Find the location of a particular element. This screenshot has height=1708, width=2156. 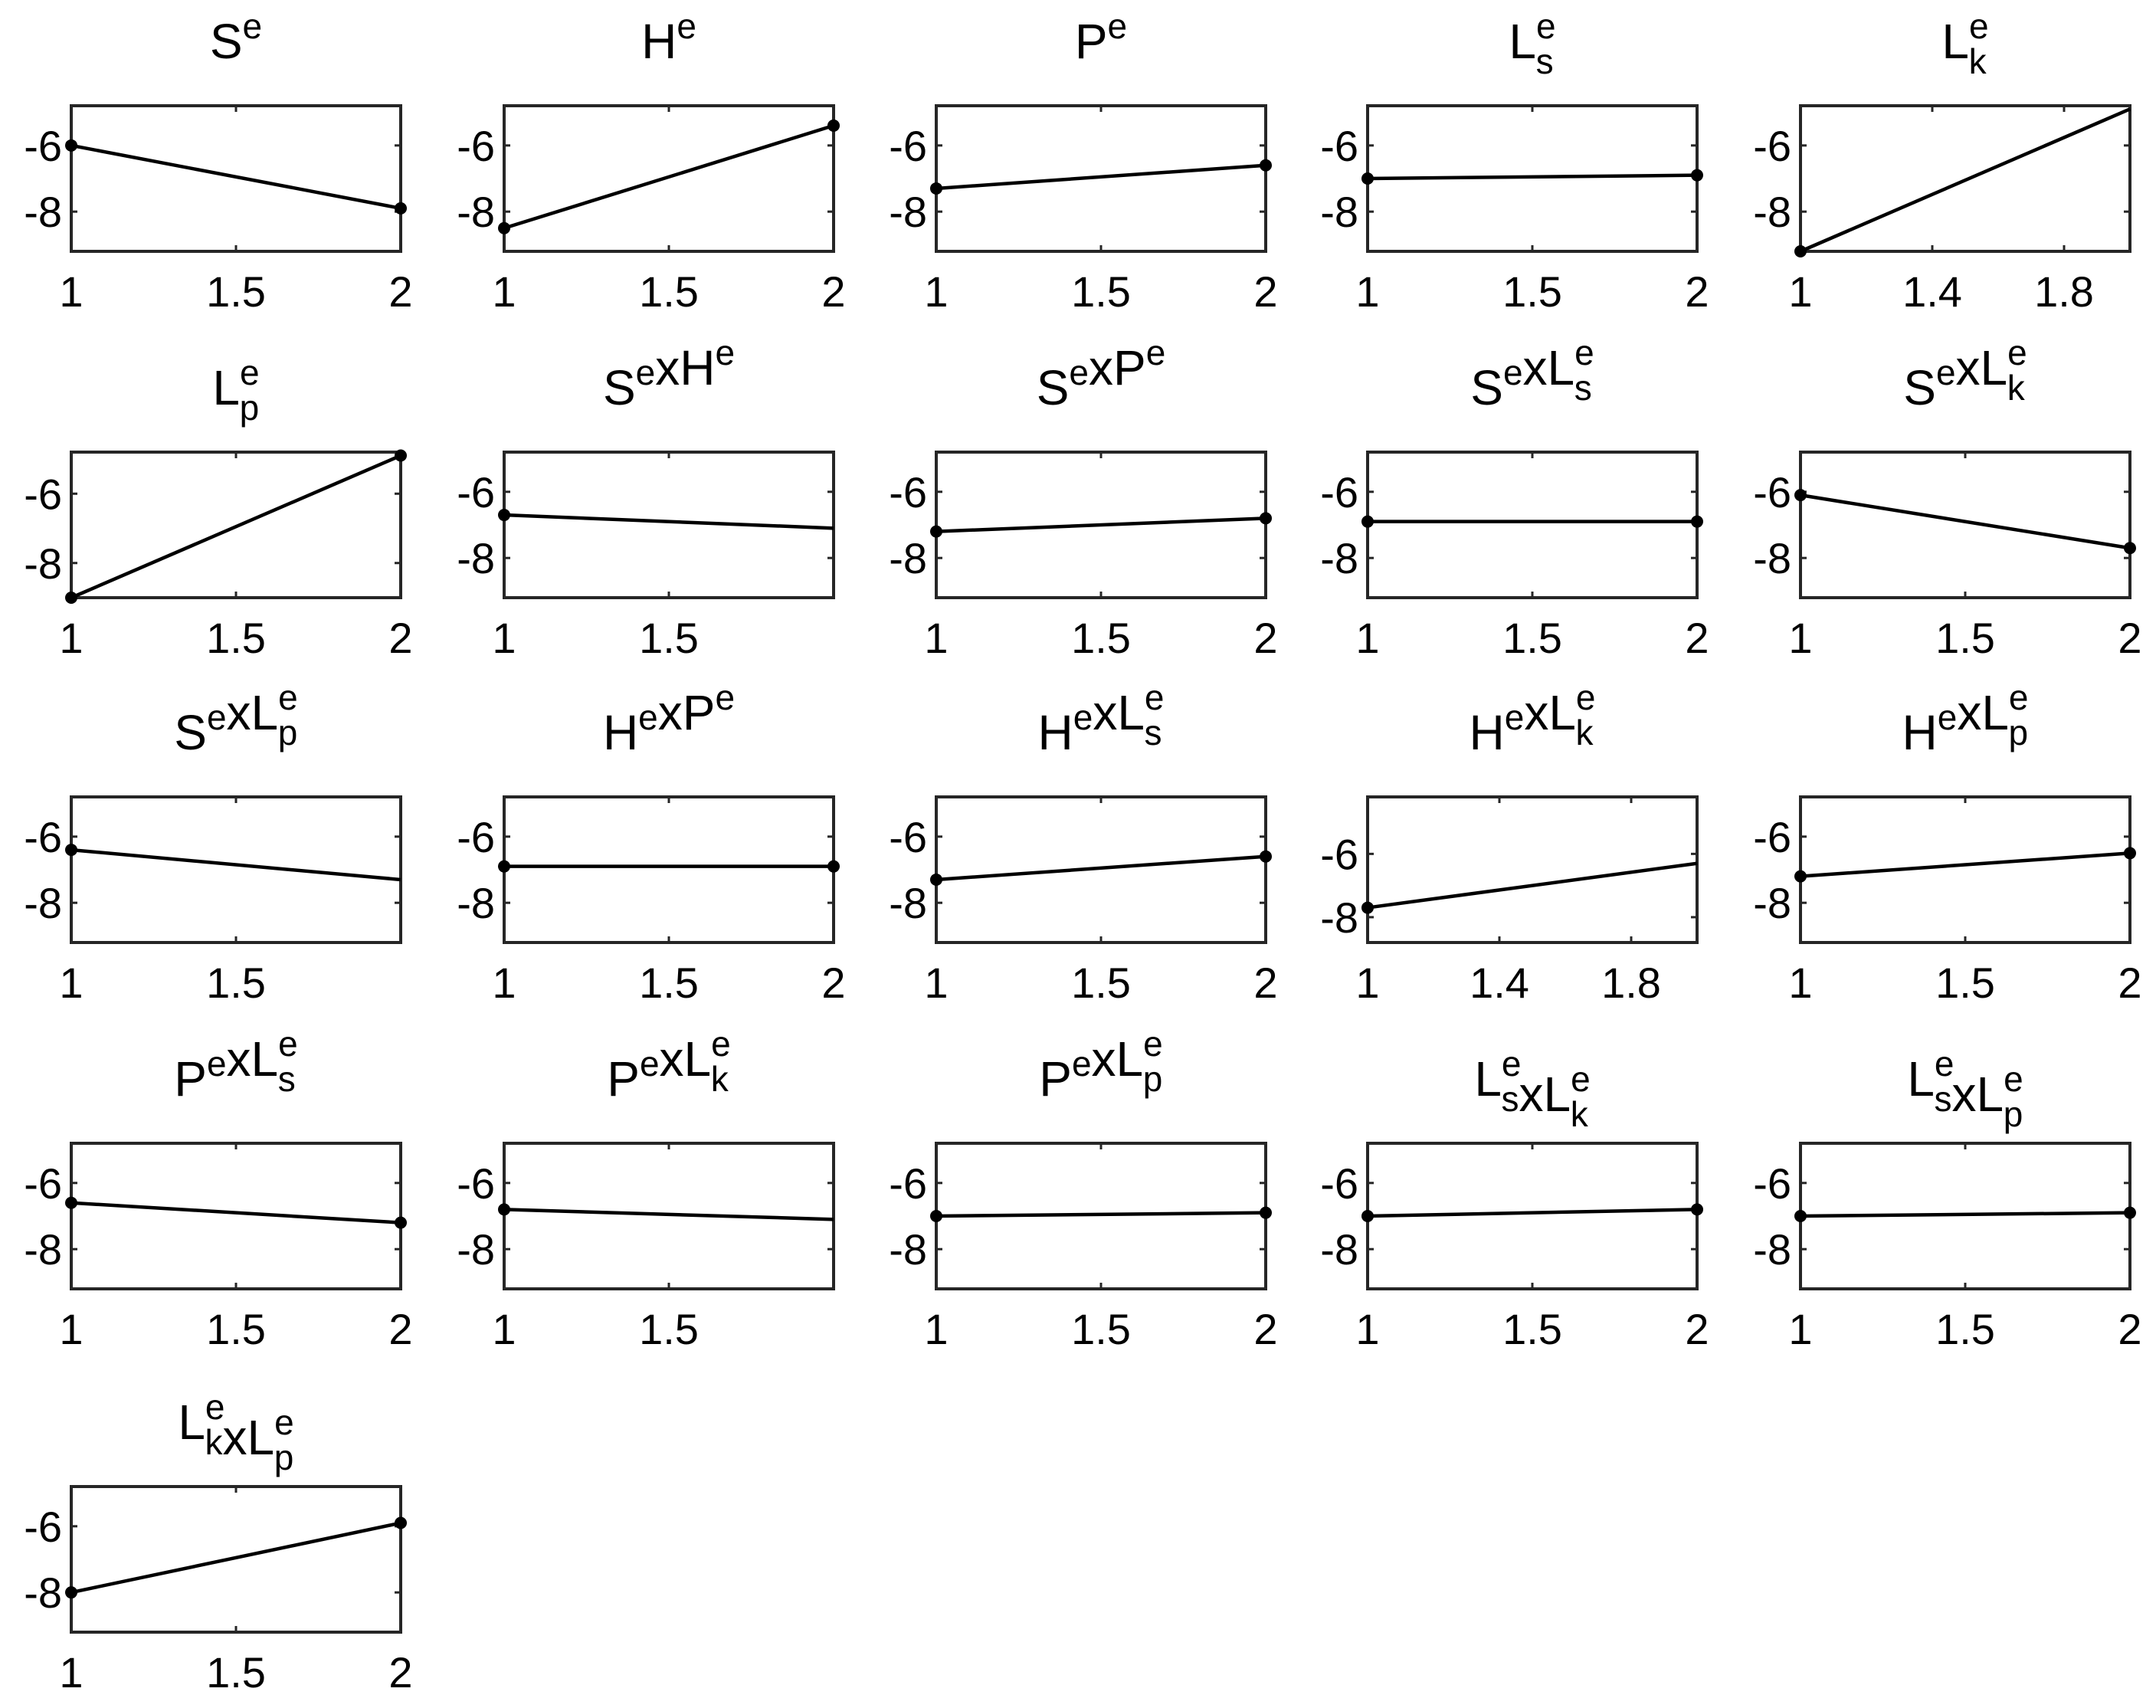

subplot-13: HexLe s-6-81 1.5 2 is located at coordinates (1083, 842).